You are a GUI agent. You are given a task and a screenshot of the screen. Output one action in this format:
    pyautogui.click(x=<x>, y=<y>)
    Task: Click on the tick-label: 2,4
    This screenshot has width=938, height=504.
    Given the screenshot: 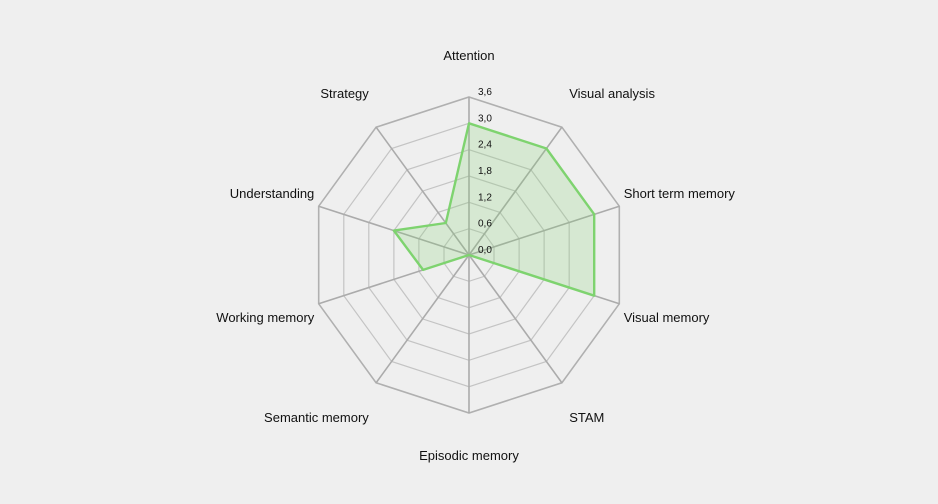 What is the action you would take?
    pyautogui.click(x=485, y=145)
    